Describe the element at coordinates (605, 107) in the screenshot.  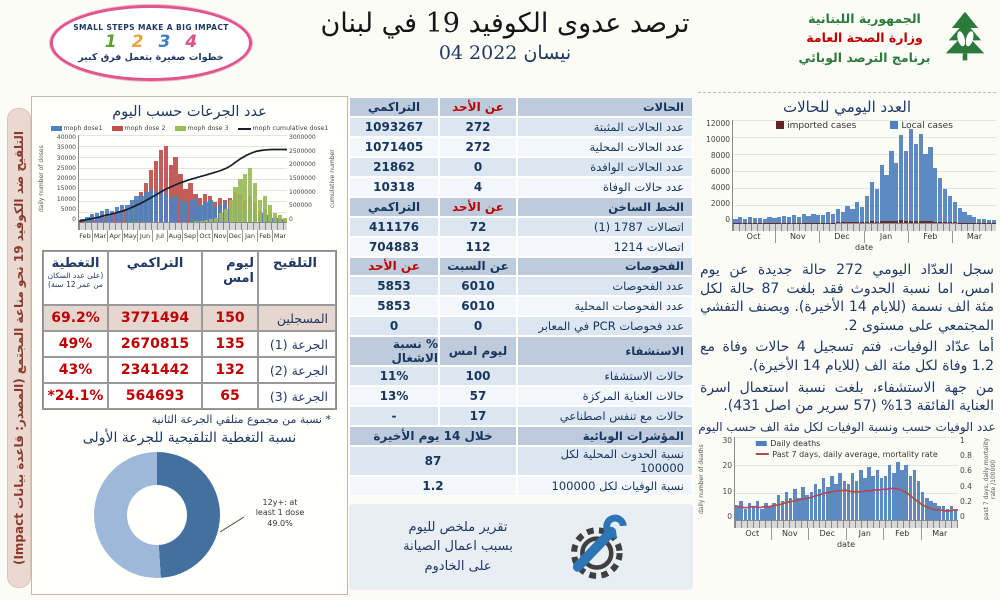
I see `row-label: الحالات` at that location.